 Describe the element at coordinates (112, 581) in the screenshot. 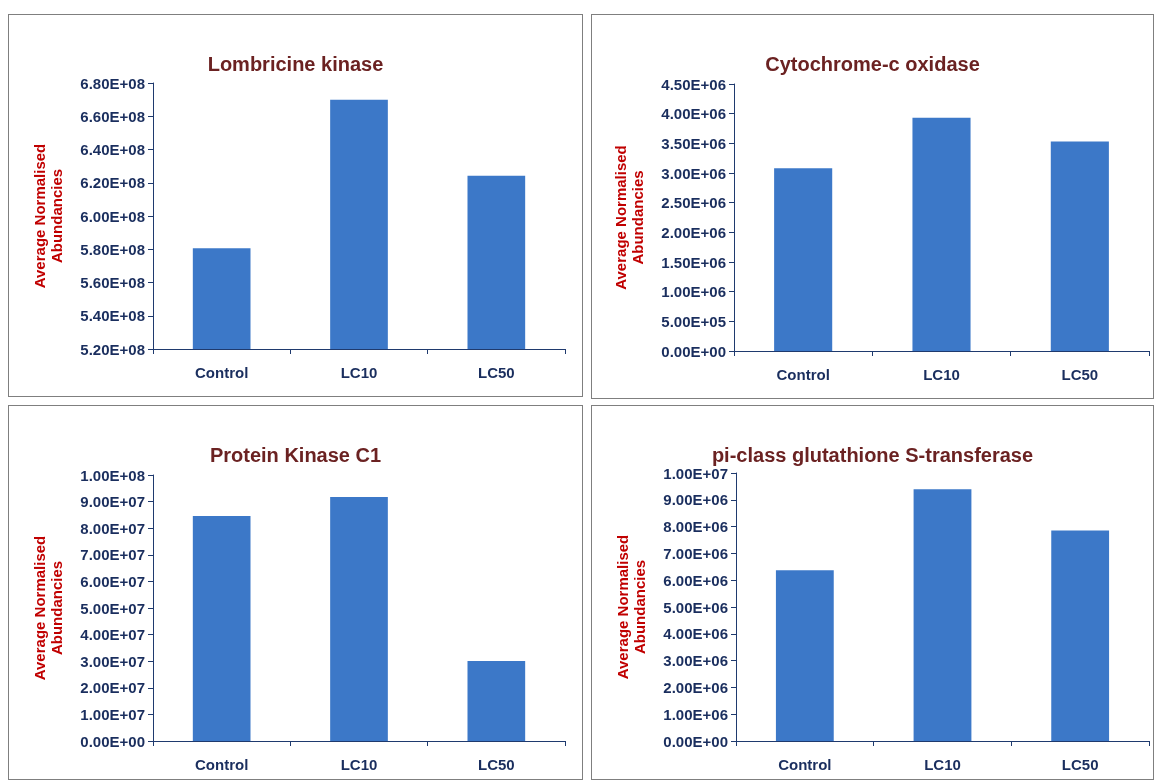

I see `y-tick-label: 6.00E+07` at that location.